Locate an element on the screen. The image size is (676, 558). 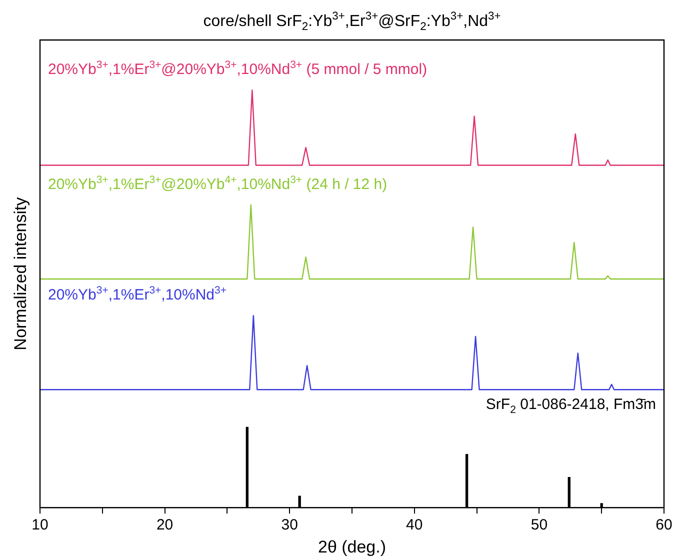
x-tick-label: 20 is located at coordinates (165, 525).